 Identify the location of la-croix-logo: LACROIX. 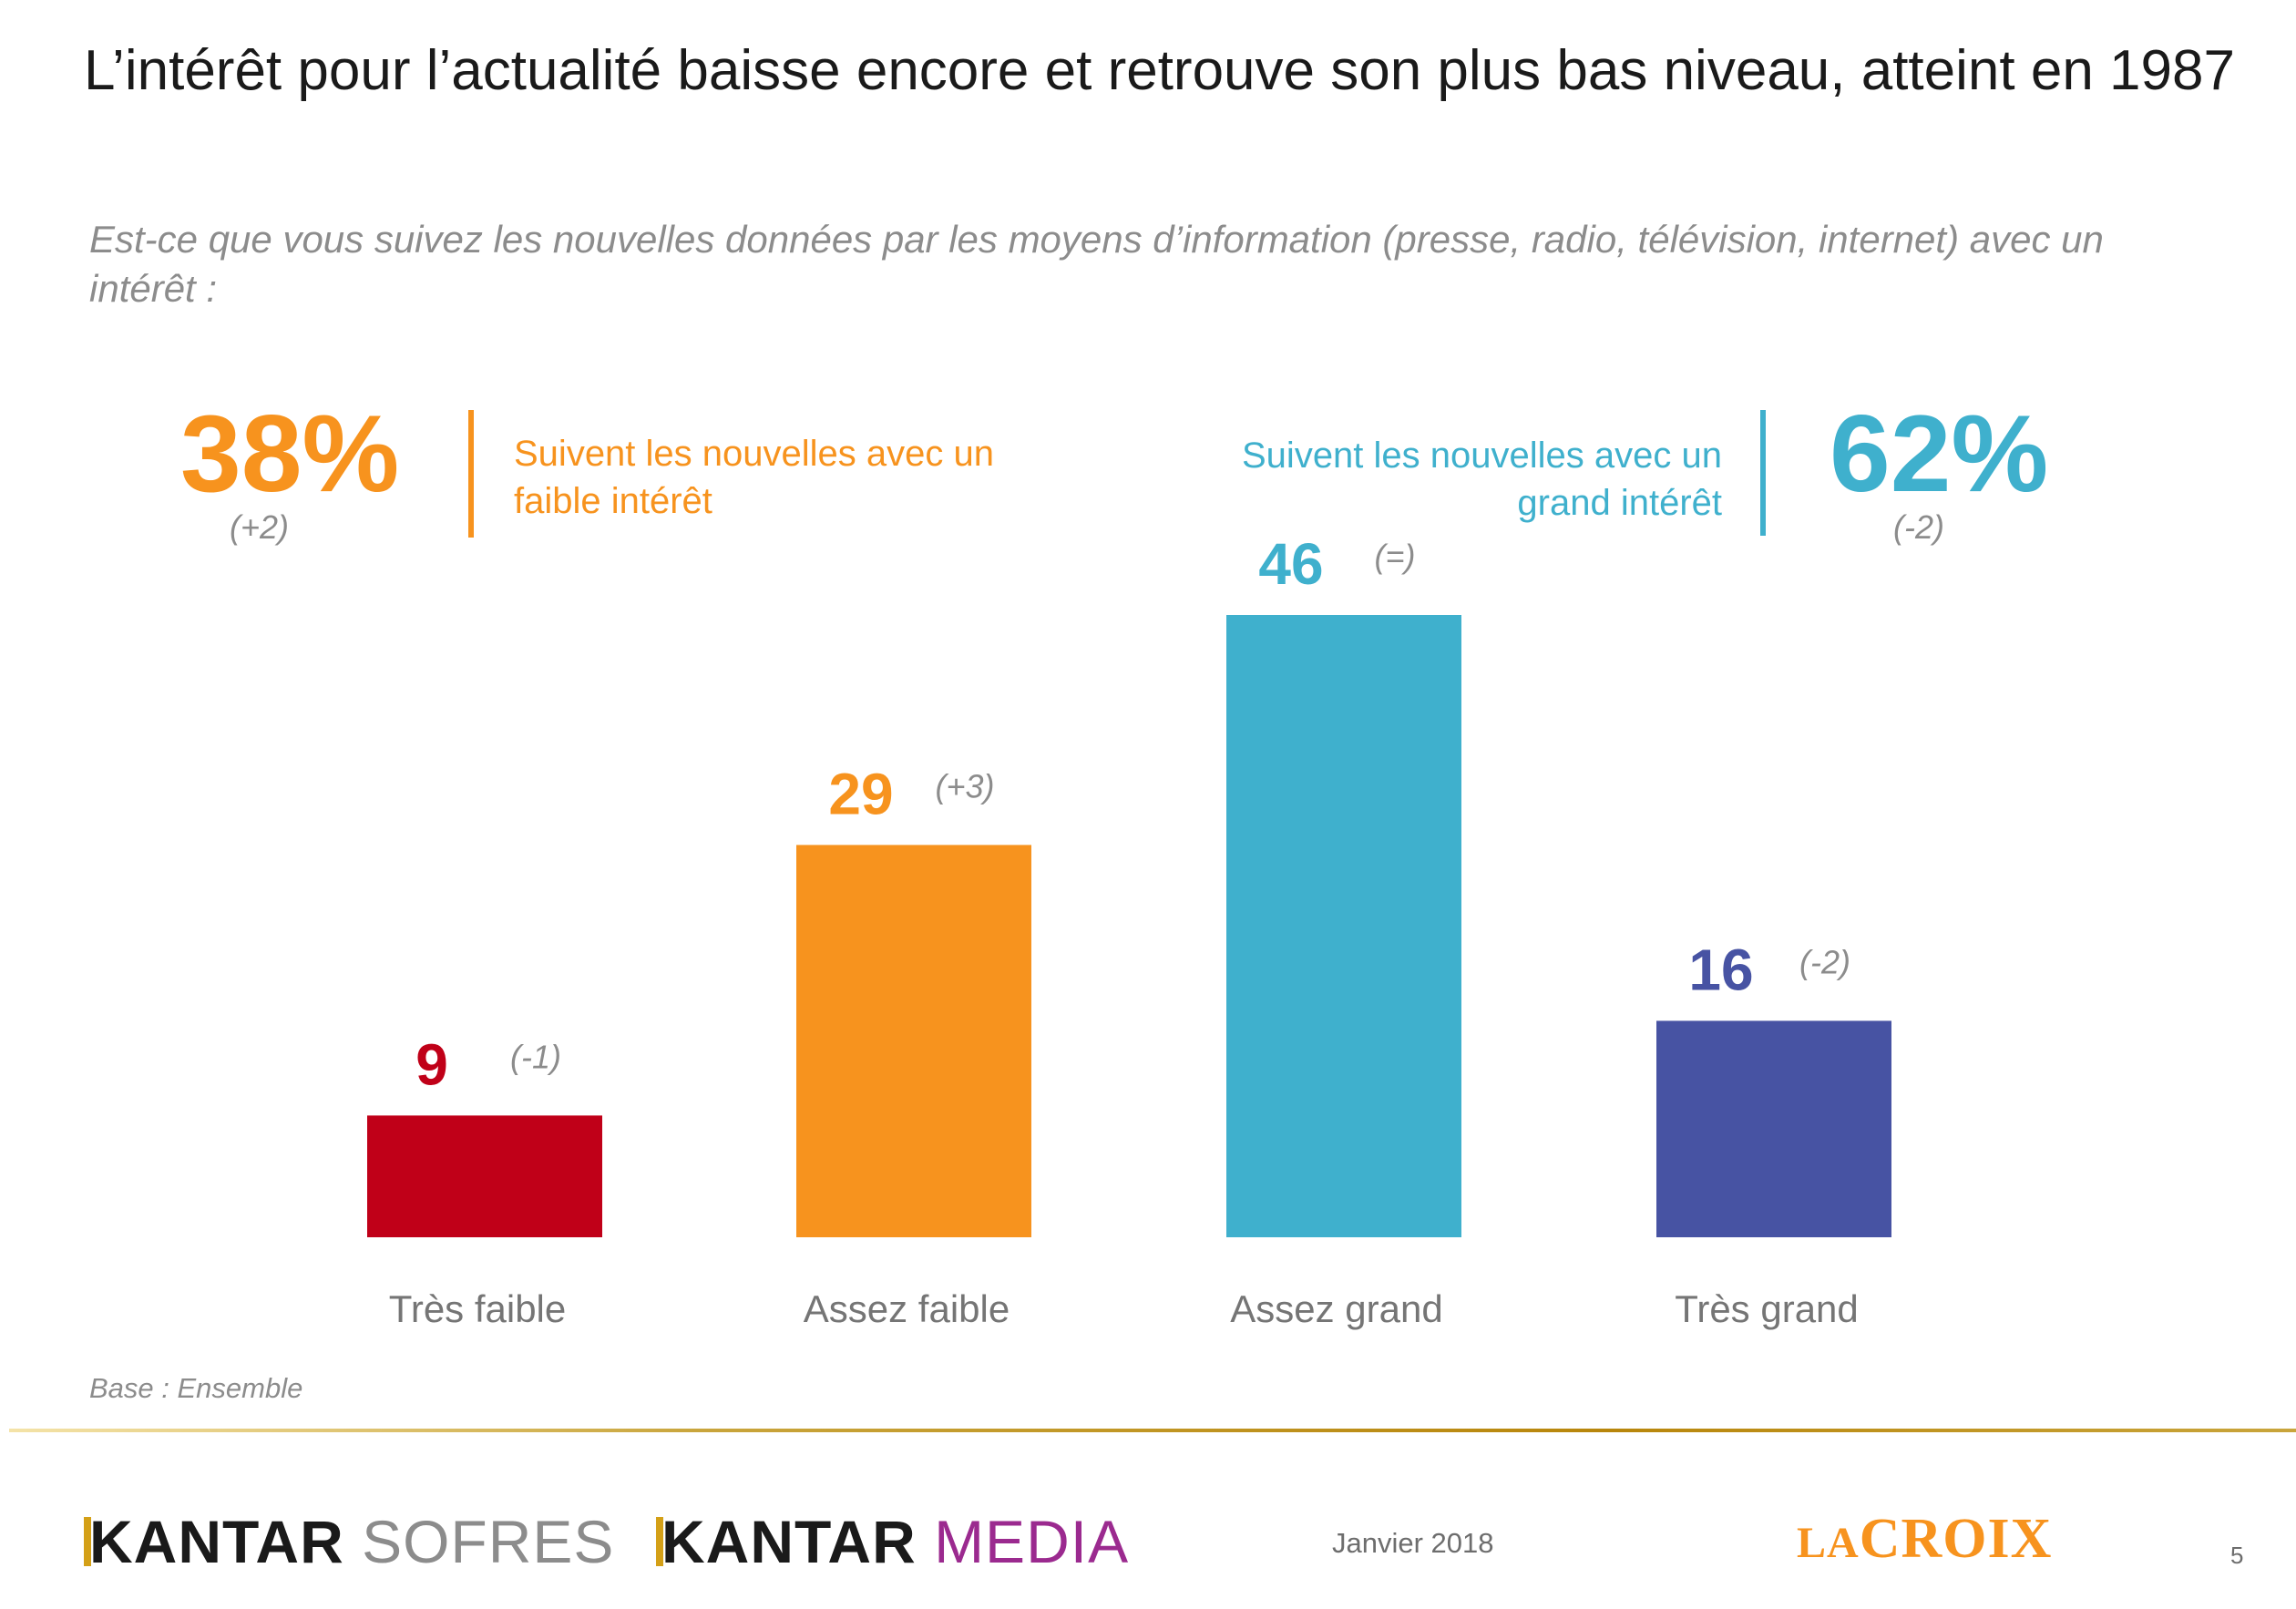
(1925, 1539).